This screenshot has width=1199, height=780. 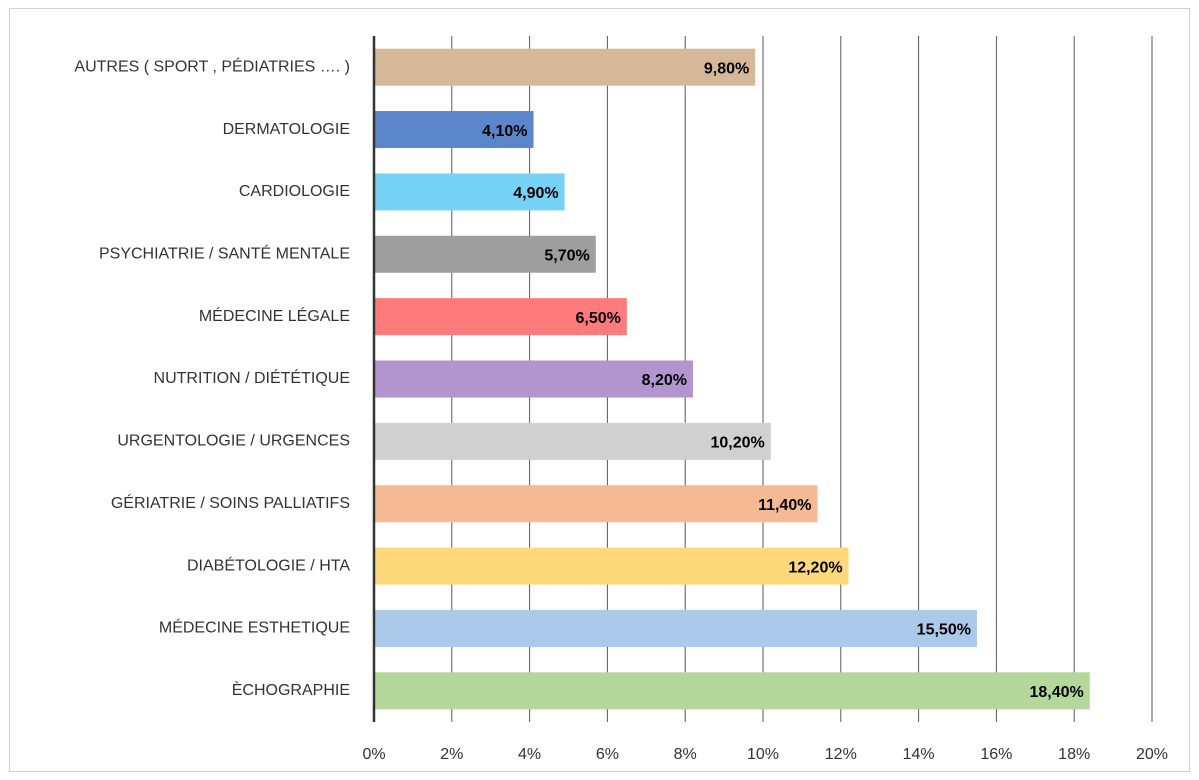 What do you see at coordinates (784, 505) in the screenshot?
I see `data-label: 11,40%` at bounding box center [784, 505].